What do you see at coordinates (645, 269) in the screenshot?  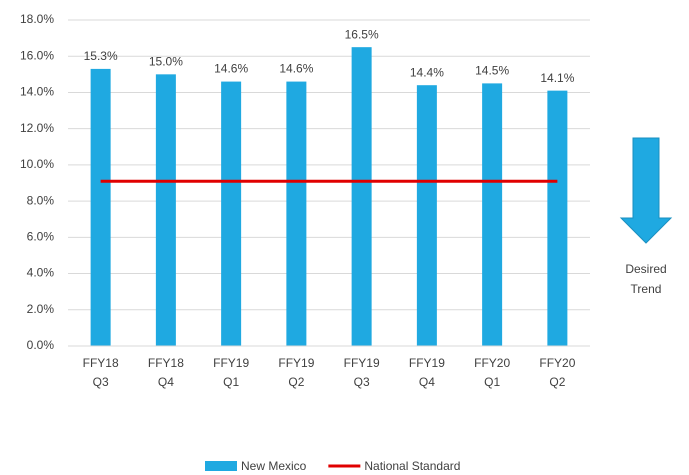 I see `annotation: Desired` at bounding box center [645, 269].